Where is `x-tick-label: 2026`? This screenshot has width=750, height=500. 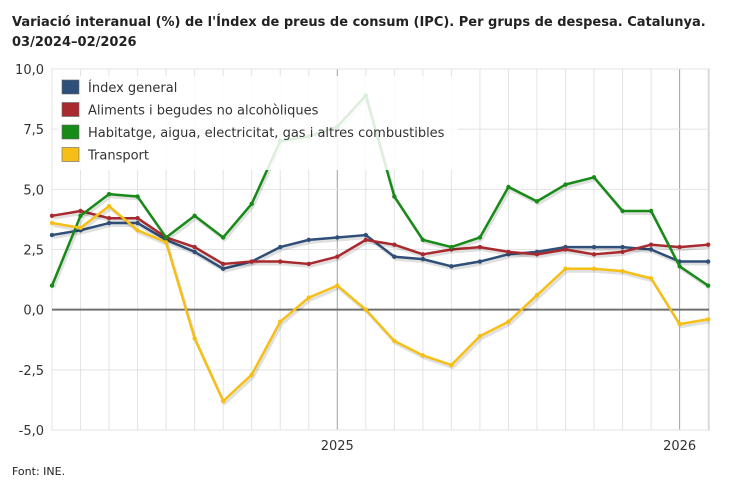 x-tick-label: 2026 is located at coordinates (679, 446).